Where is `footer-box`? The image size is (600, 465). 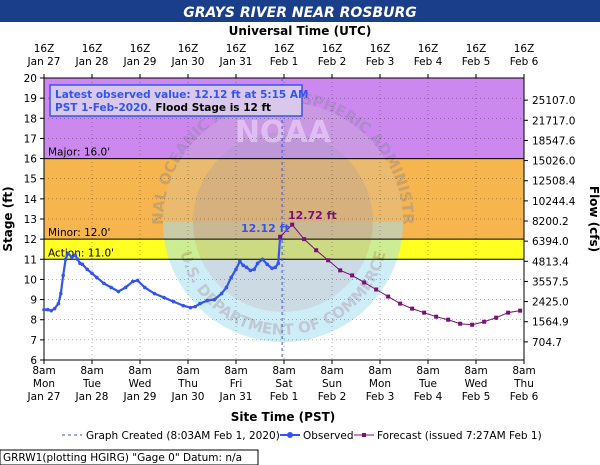 footer-box is located at coordinates (129, 457).